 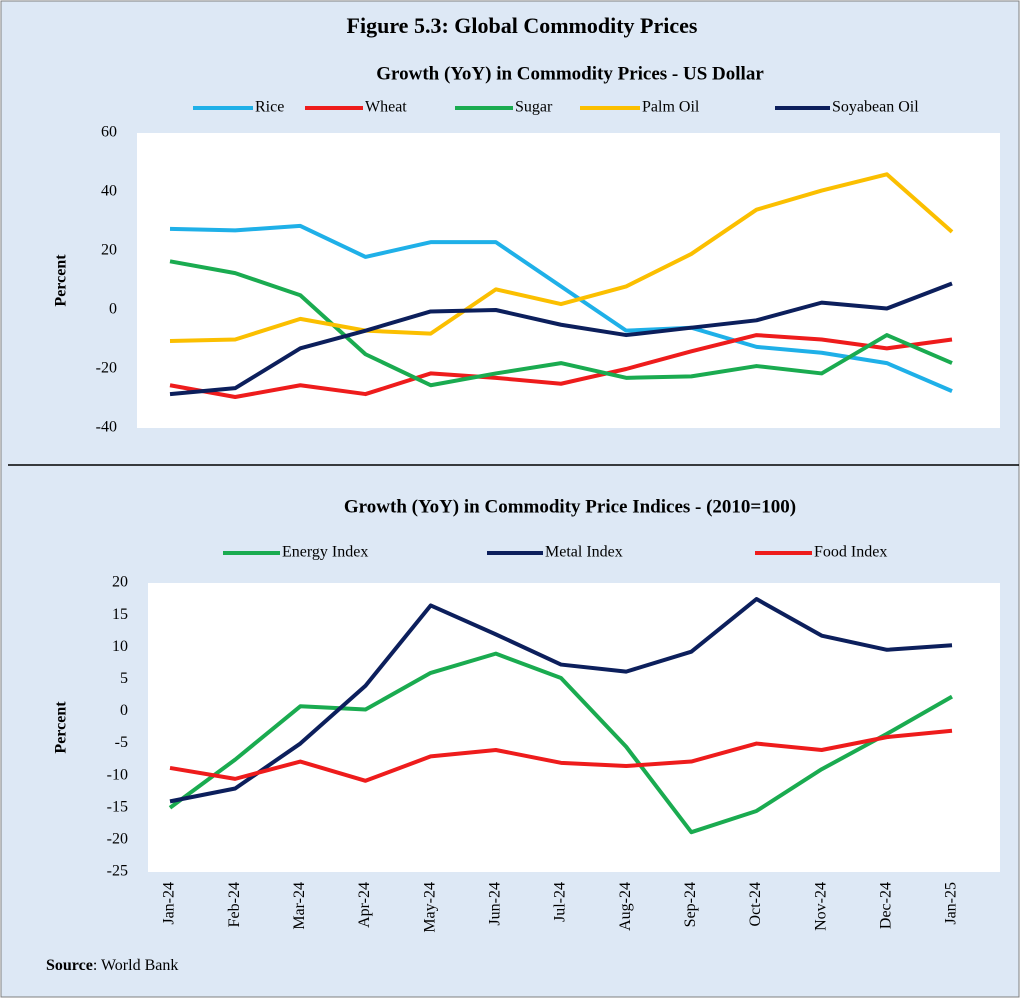 What do you see at coordinates (106, 427) in the screenshot?
I see `y-tick-label: -40` at bounding box center [106, 427].